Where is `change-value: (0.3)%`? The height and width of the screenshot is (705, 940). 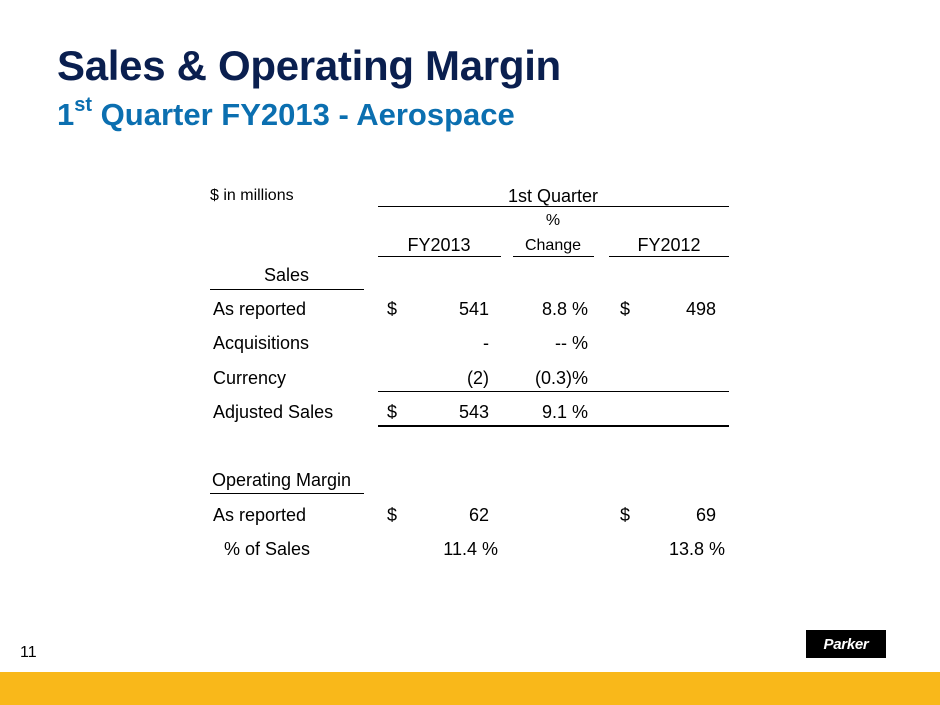 change-value: (0.3)% is located at coordinates (561, 378).